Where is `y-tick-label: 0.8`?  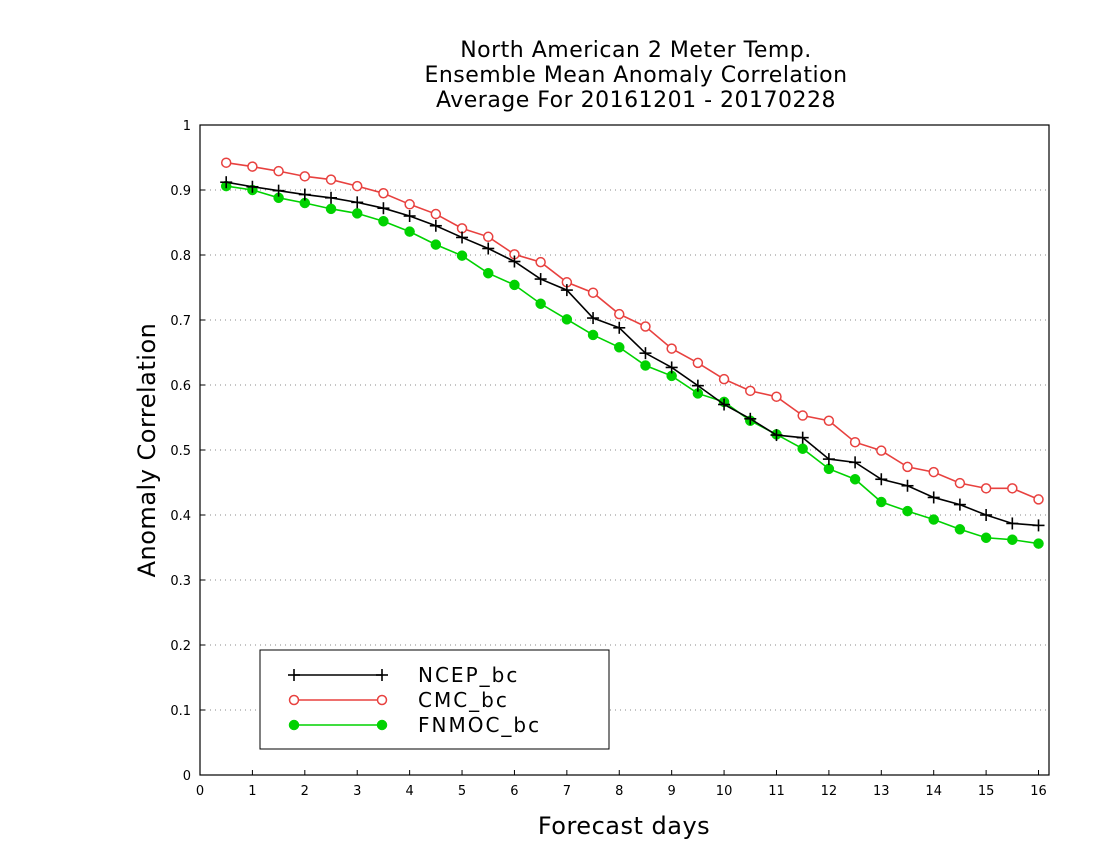
y-tick-label: 0.8 is located at coordinates (180, 256).